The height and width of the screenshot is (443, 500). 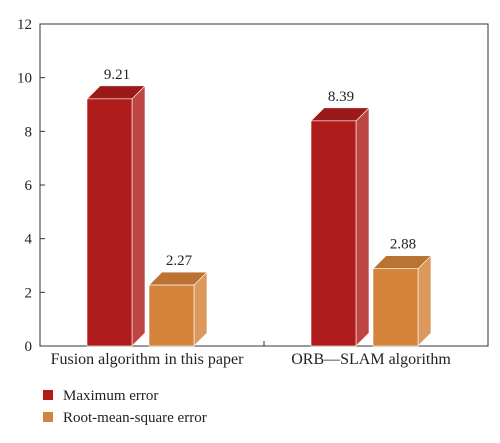 I want to click on y-tick-label: 0, so click(x=29, y=347).